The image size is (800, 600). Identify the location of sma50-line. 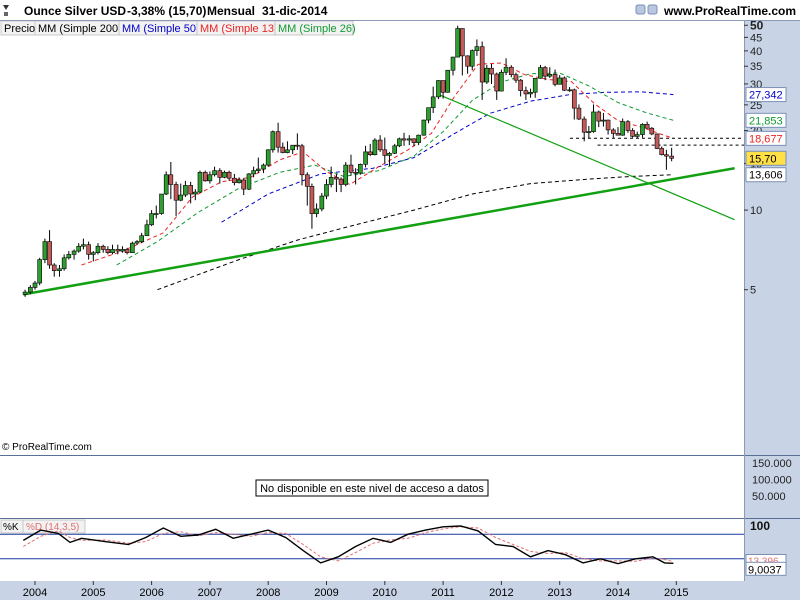
(447, 157).